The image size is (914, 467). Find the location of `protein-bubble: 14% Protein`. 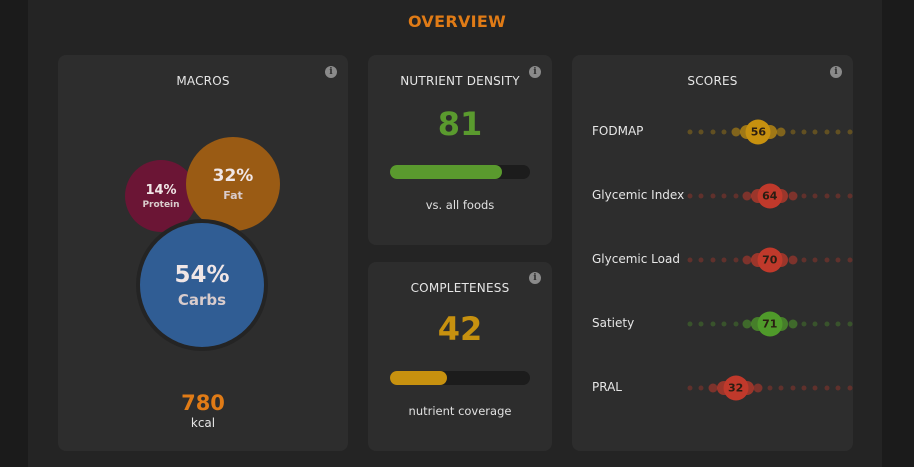

protein-bubble: 14% Protein is located at coordinates (161, 196).